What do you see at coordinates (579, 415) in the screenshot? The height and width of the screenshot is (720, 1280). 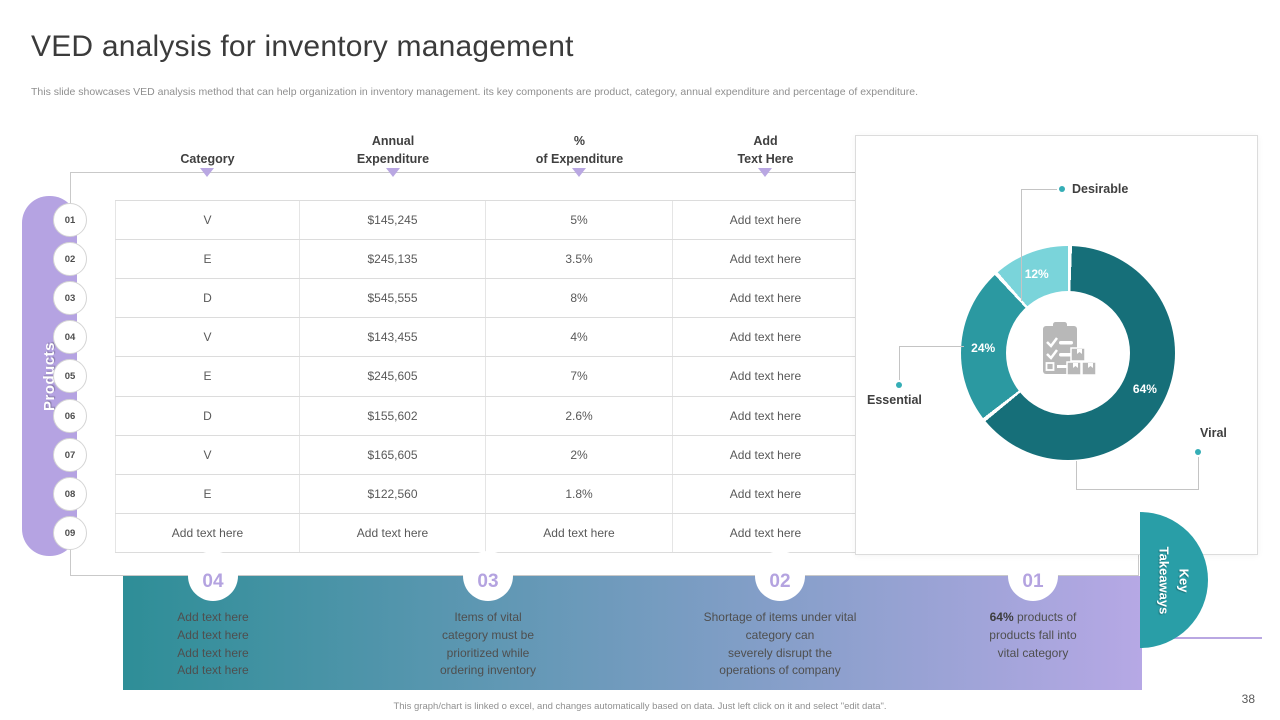 I see `cell-pct-expenditure: 2.6%` at bounding box center [579, 415].